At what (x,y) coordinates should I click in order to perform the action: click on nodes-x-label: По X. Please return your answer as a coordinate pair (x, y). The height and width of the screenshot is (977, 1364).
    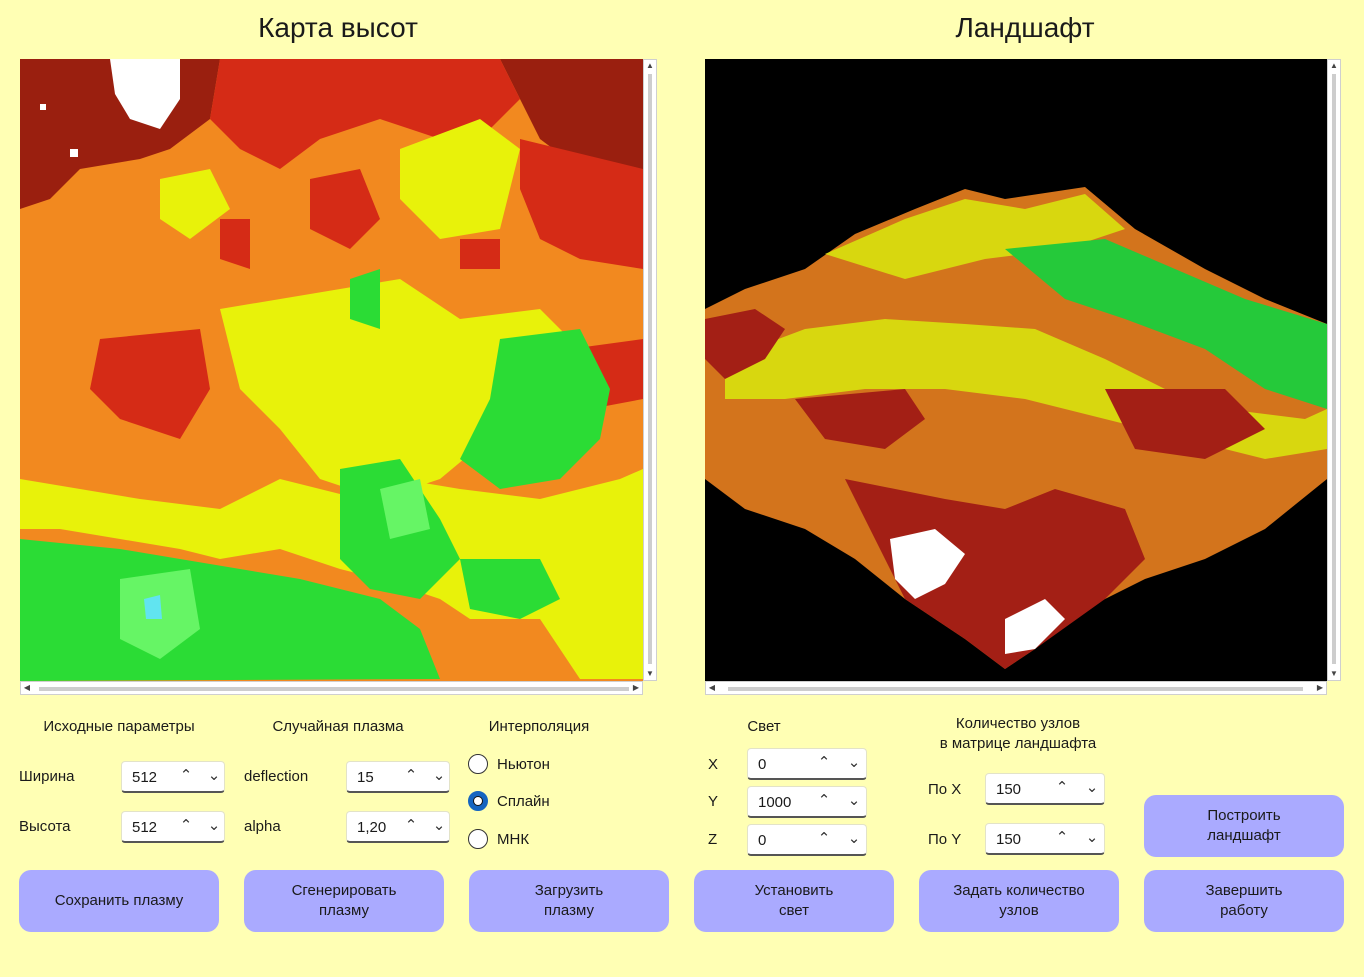
    Looking at the image, I should click on (945, 789).